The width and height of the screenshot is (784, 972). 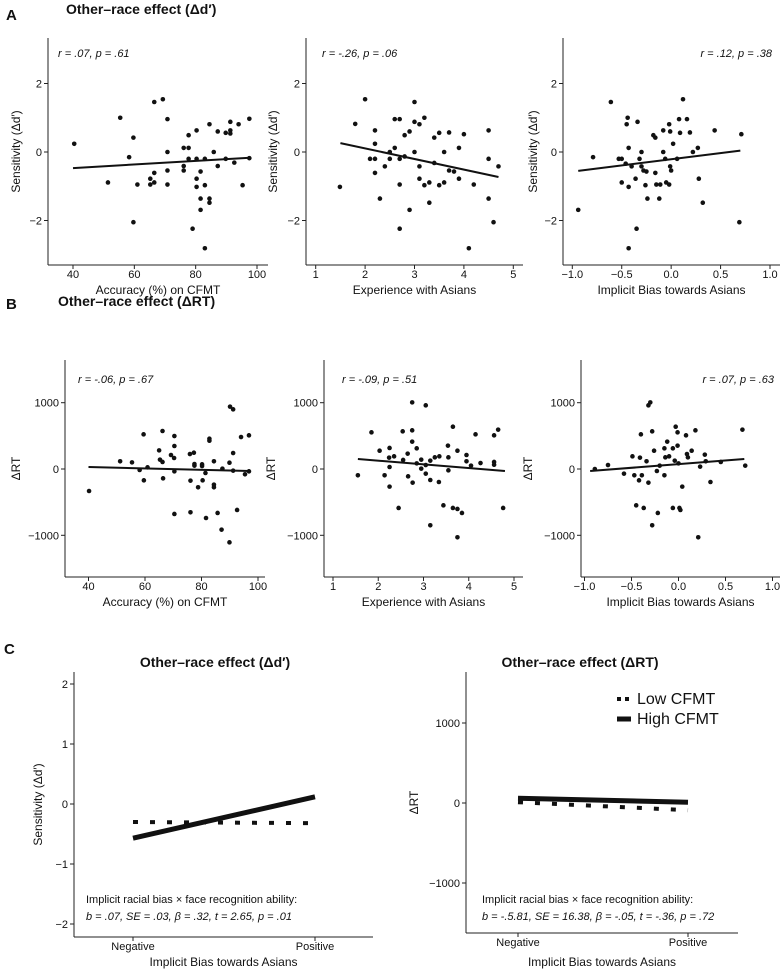 I want to click on x-axis-label: Experience with Asians, so click(x=423, y=602).